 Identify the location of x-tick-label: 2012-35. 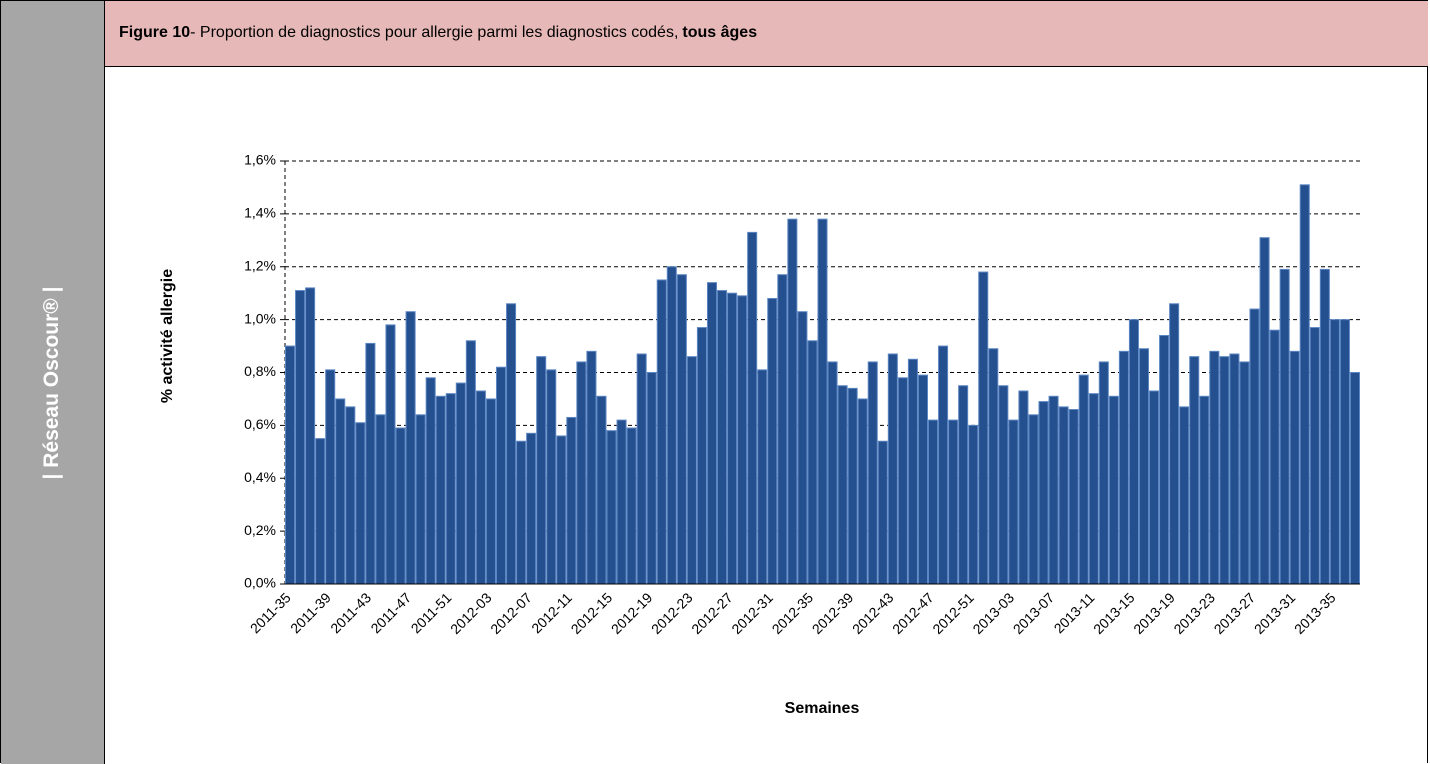
(793, 613).